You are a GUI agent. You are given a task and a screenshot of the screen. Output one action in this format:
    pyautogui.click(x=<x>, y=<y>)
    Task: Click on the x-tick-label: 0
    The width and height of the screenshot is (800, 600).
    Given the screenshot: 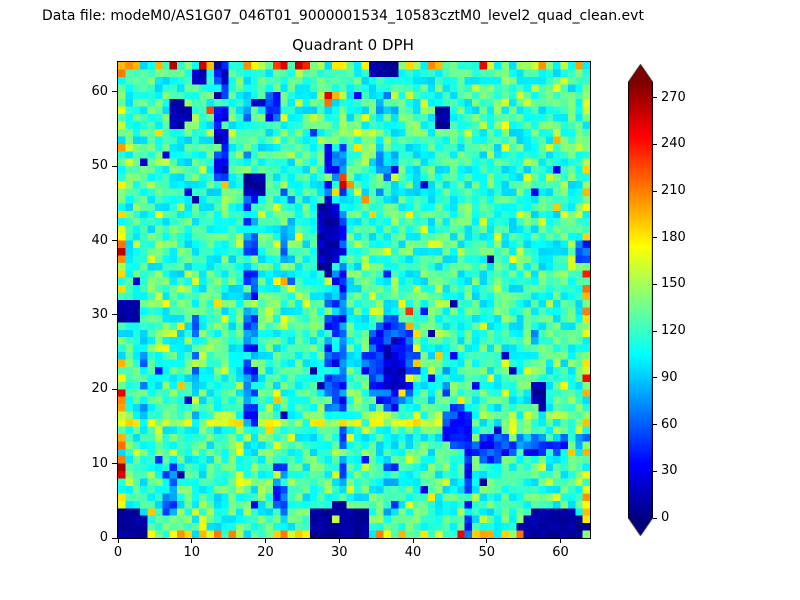 What is the action you would take?
    pyautogui.click(x=118, y=552)
    